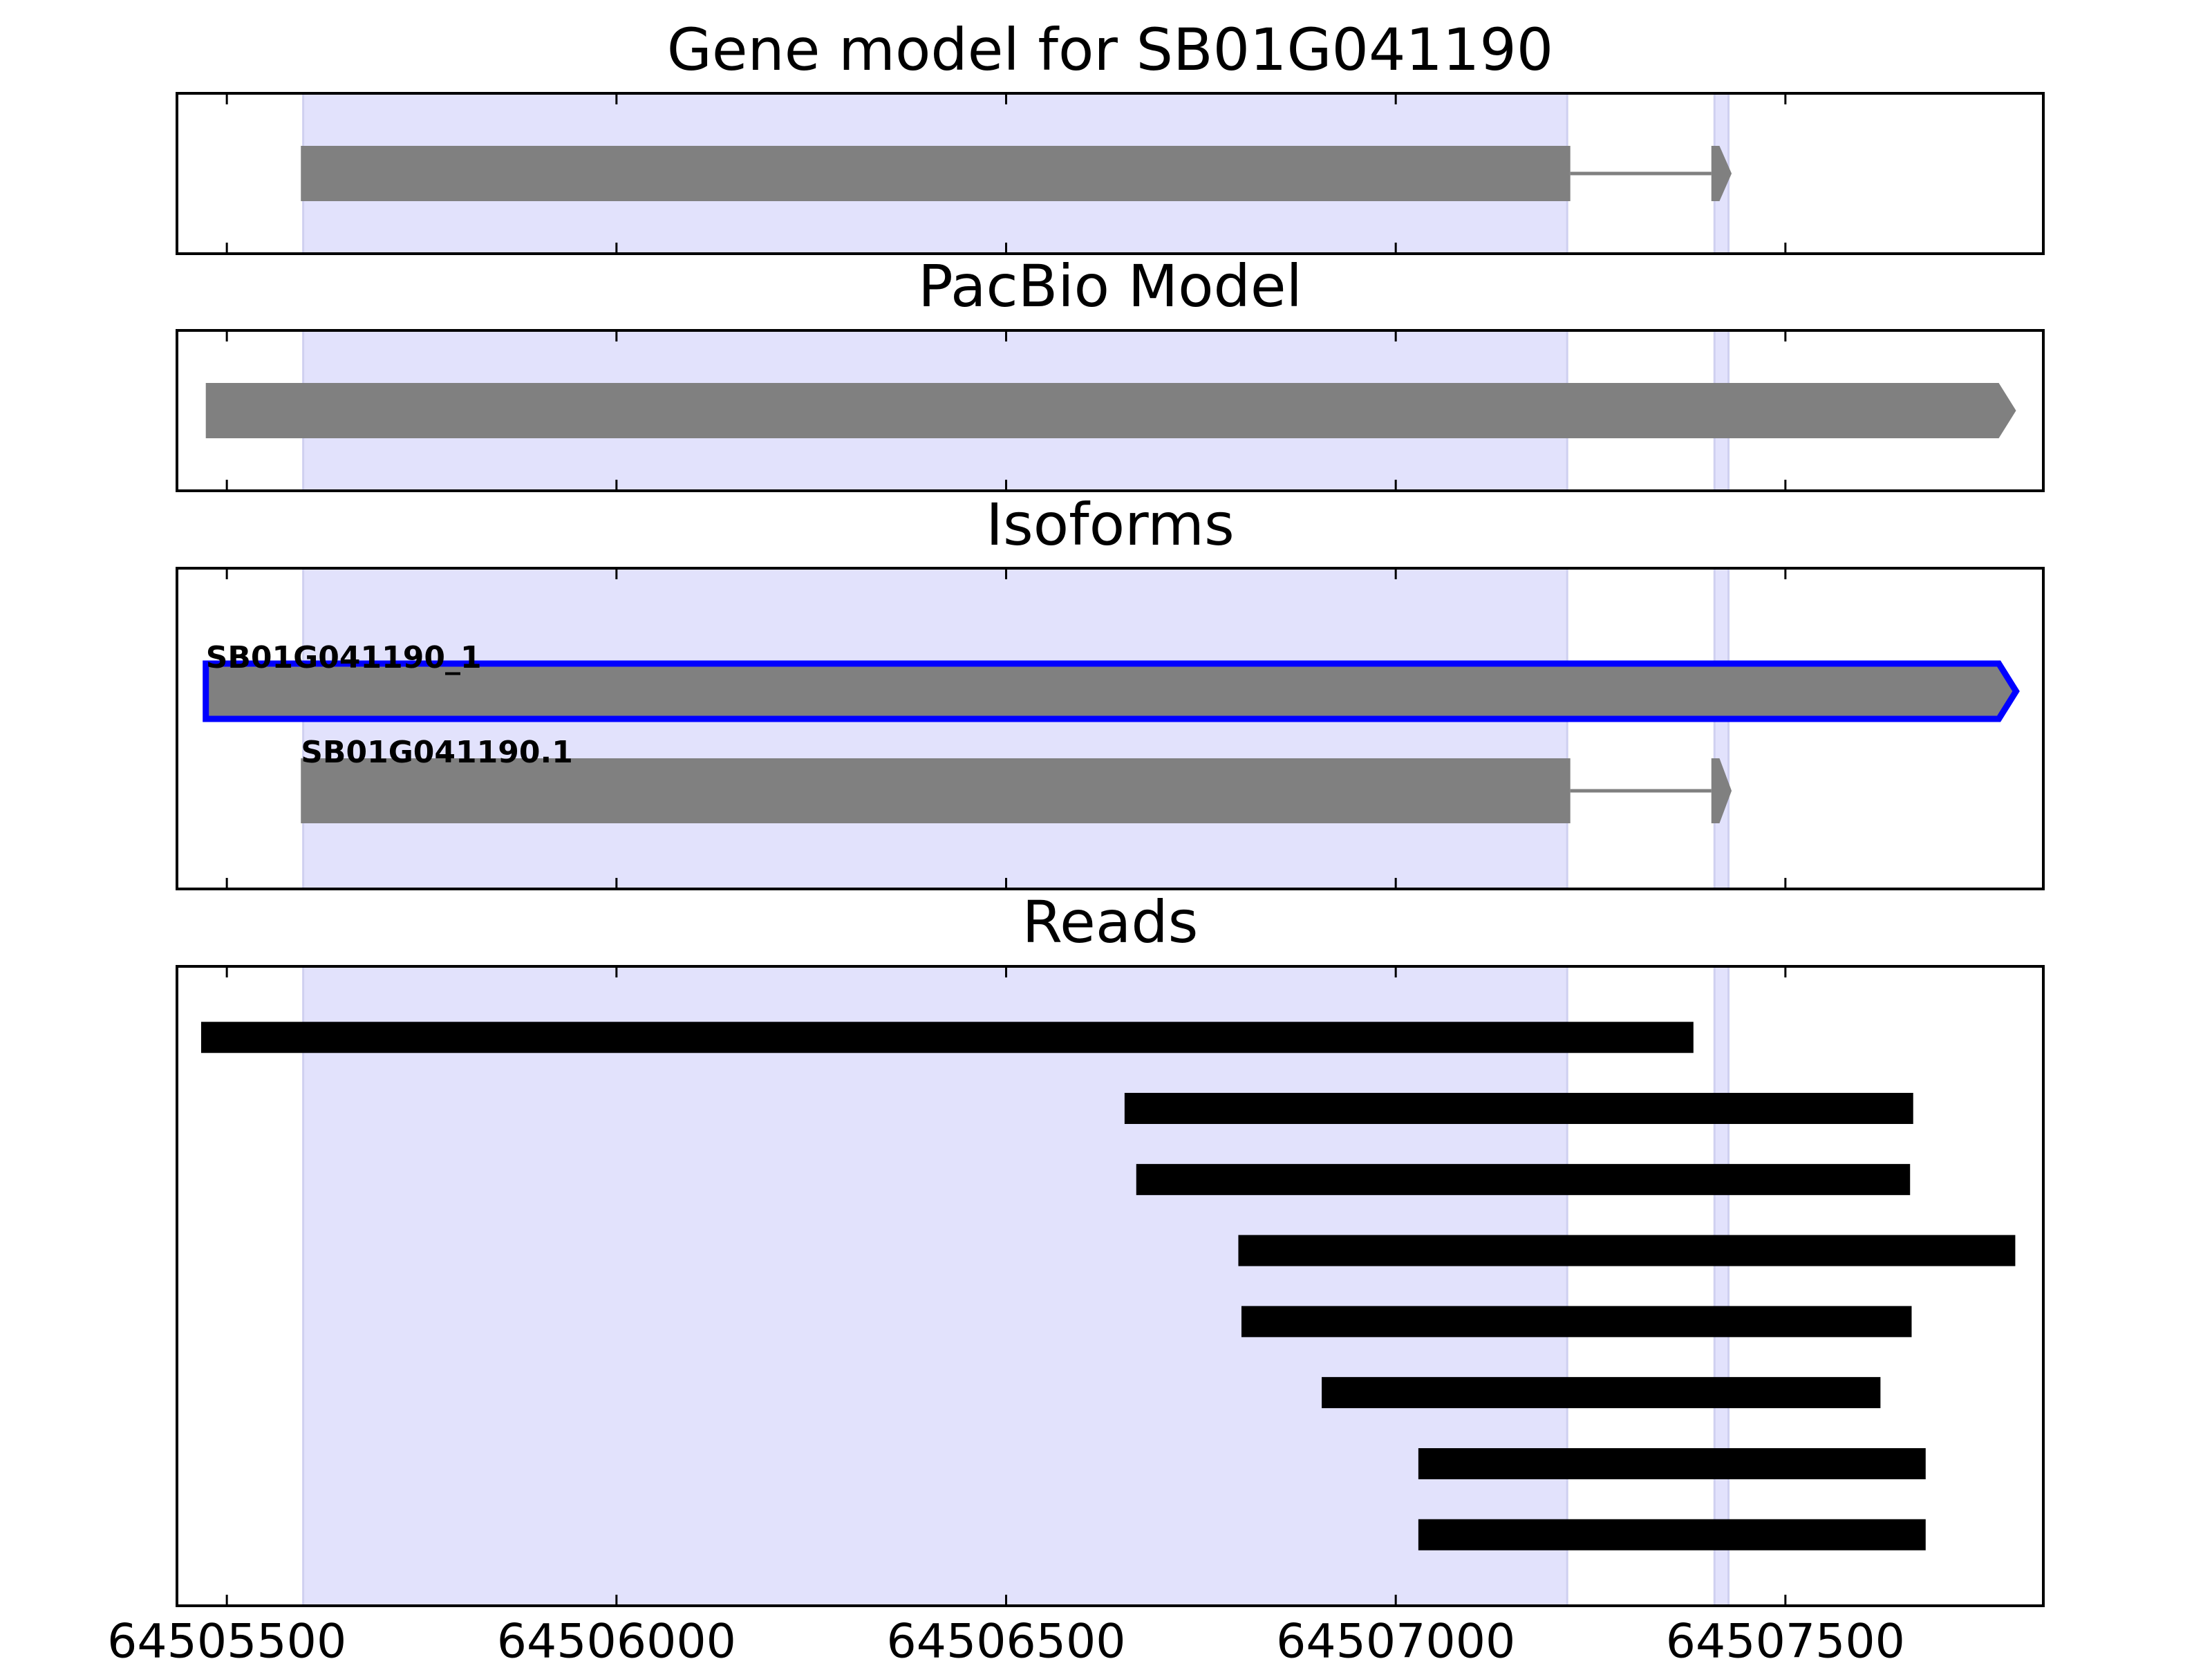  I want to click on x-tick-label: 64507000, so click(1395, 1637).